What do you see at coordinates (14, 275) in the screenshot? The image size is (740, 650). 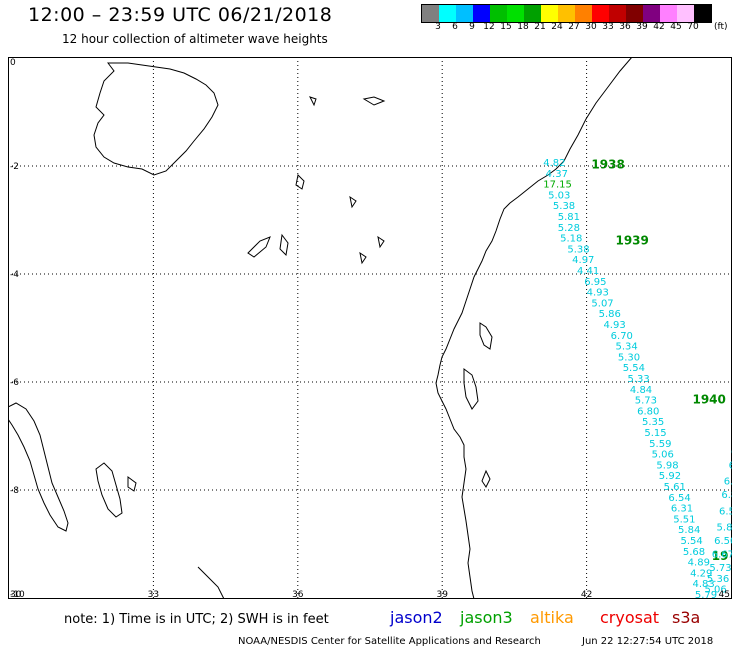 I see `latitude-label: -4` at bounding box center [14, 275].